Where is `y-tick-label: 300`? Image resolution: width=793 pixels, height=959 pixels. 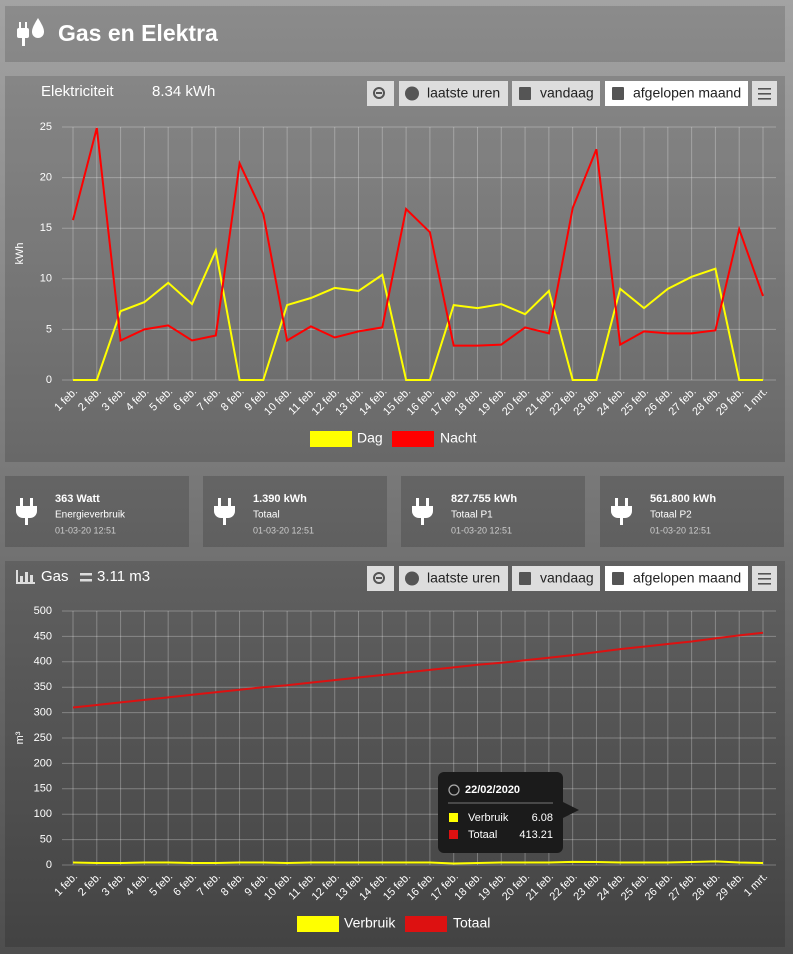
y-tick-label: 300 is located at coordinates (43, 713).